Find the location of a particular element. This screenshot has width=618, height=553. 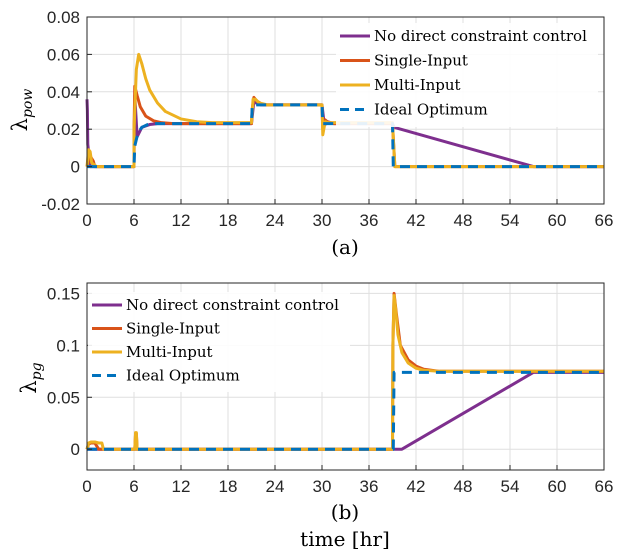

panel-a-subtitle: (a) is located at coordinates (345, 247).